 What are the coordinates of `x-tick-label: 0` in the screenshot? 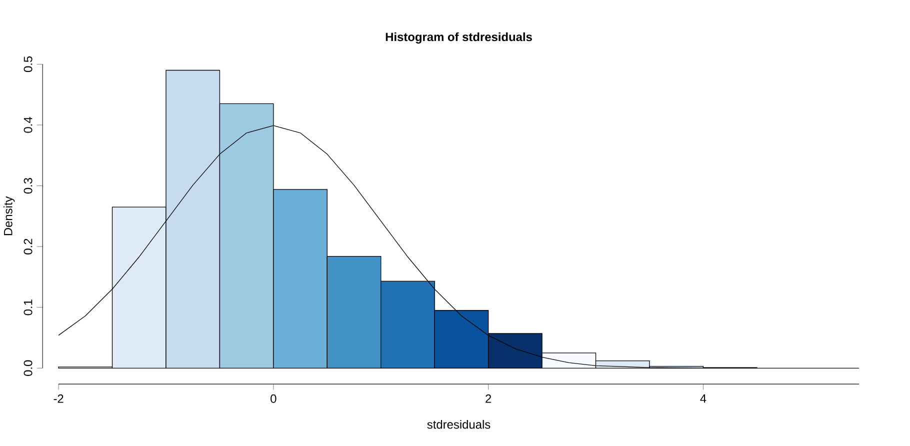 It's located at (273, 399).